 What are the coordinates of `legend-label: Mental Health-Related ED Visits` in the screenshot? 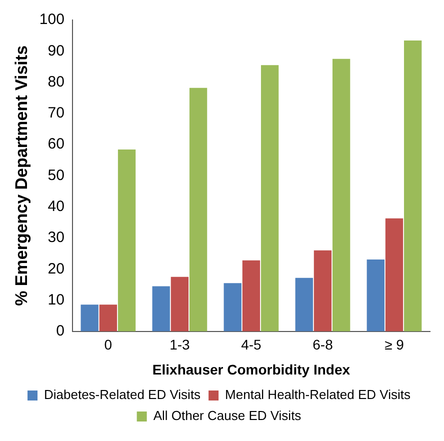 It's located at (318, 394).